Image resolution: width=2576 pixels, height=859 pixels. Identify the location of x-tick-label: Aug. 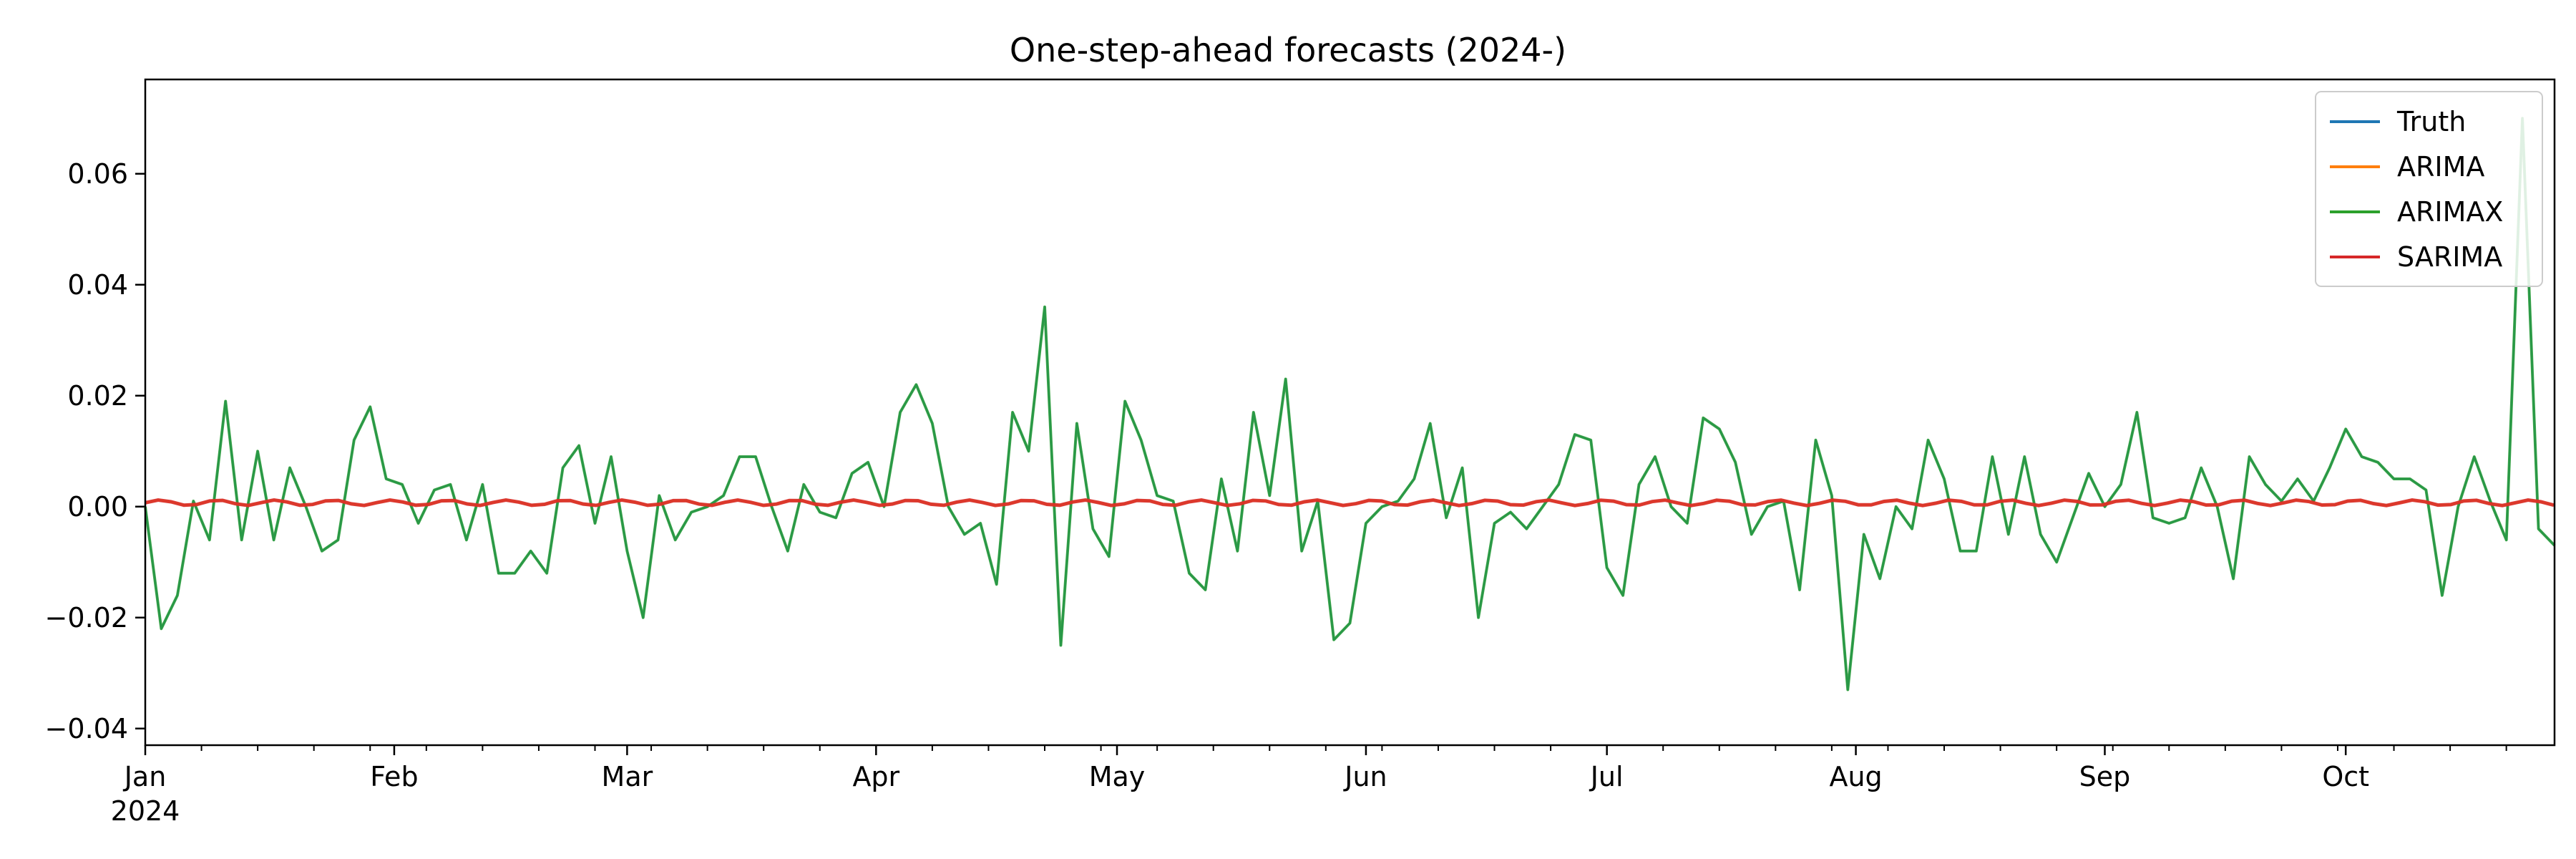
(1855, 776).